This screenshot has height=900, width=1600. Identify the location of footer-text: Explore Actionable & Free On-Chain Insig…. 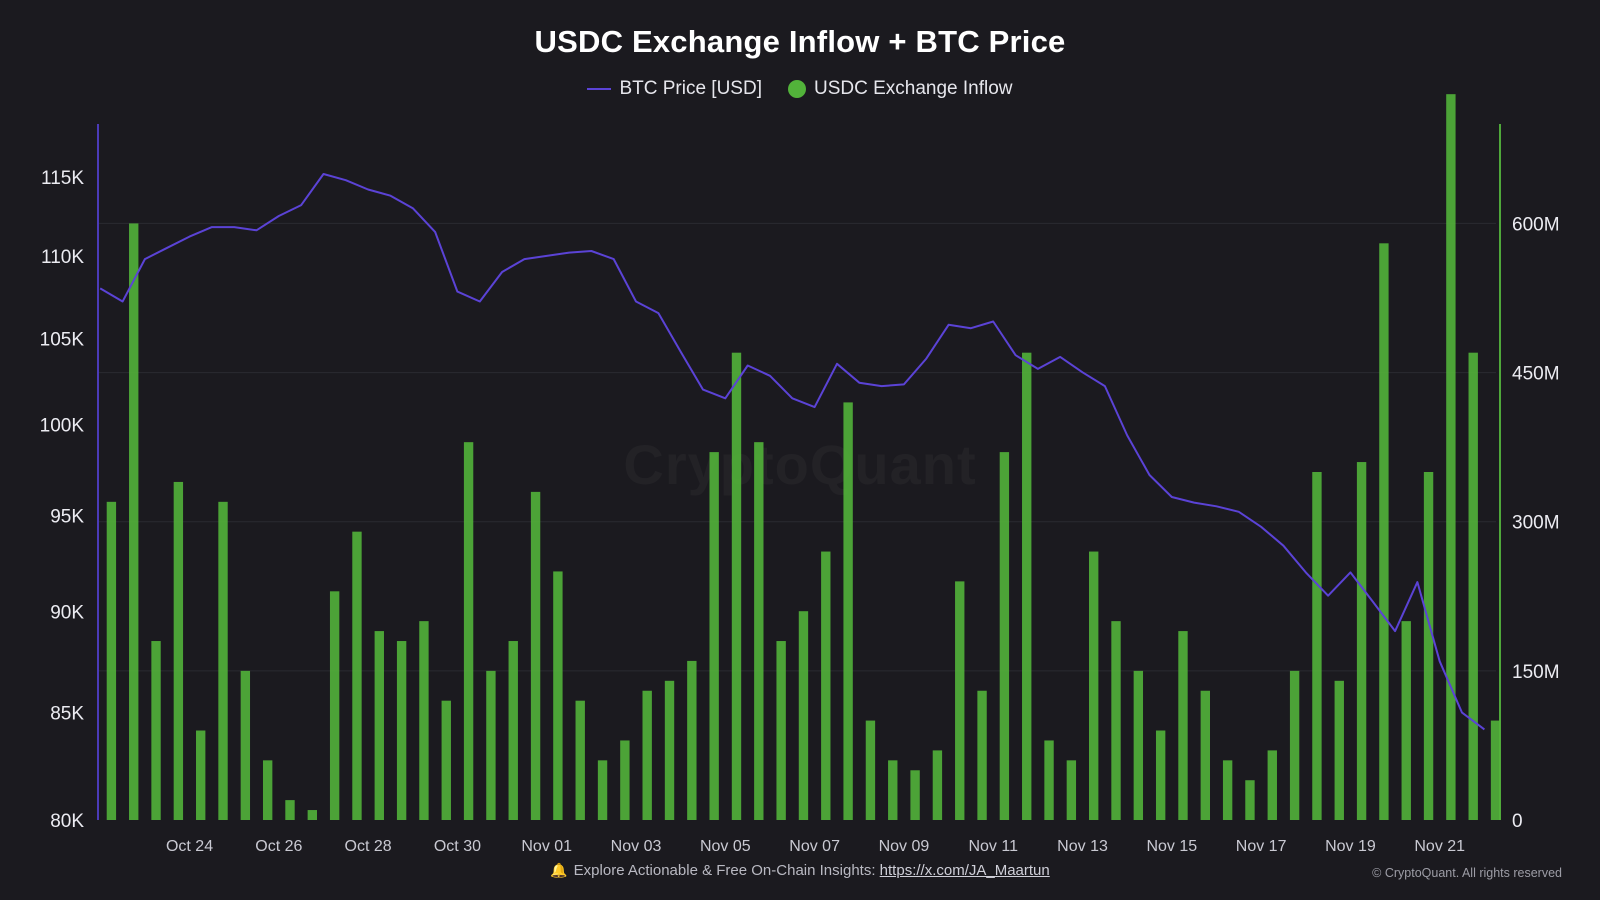
(726, 870).